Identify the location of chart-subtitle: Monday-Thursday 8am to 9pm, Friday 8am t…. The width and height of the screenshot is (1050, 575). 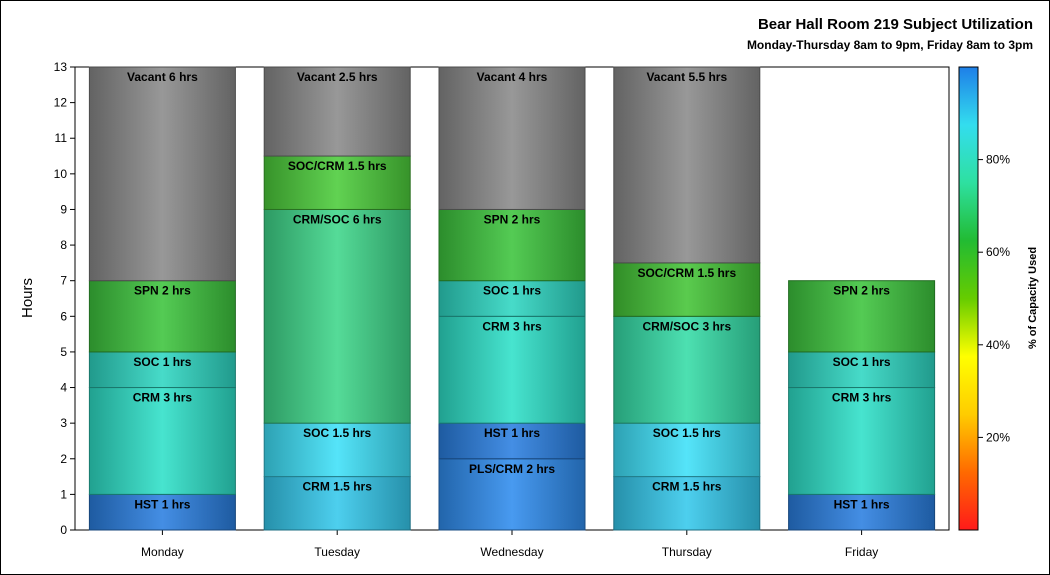
(890, 45).